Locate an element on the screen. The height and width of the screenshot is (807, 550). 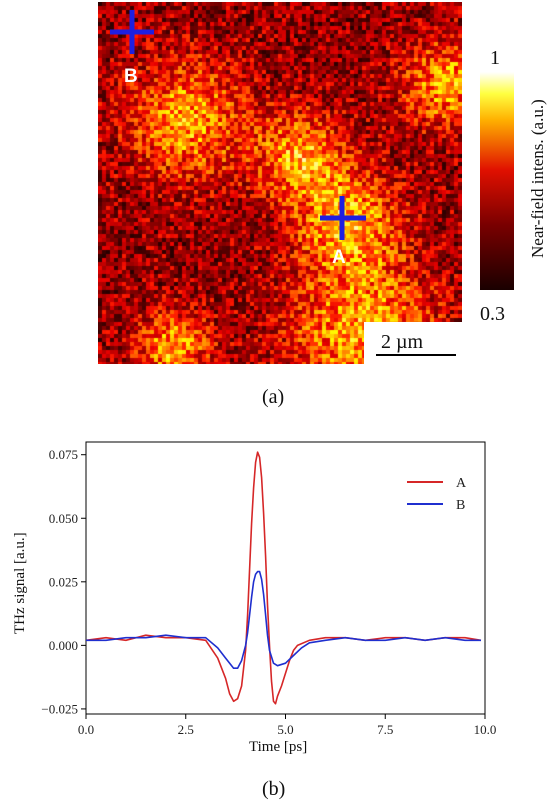
marker-a-label: A is located at coordinates (339, 257).